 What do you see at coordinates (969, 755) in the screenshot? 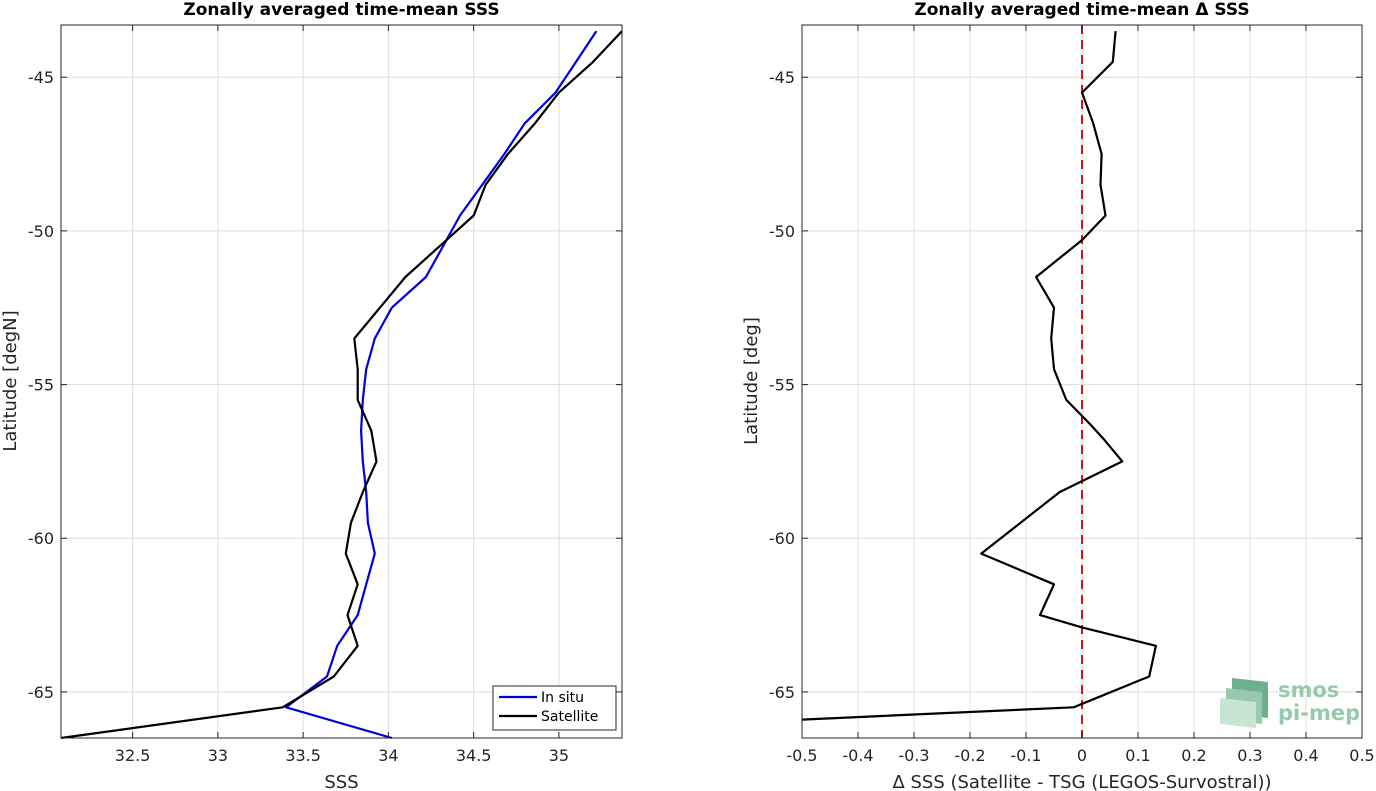
I see `x-tick-label-0-2: -0.2` at bounding box center [969, 755].